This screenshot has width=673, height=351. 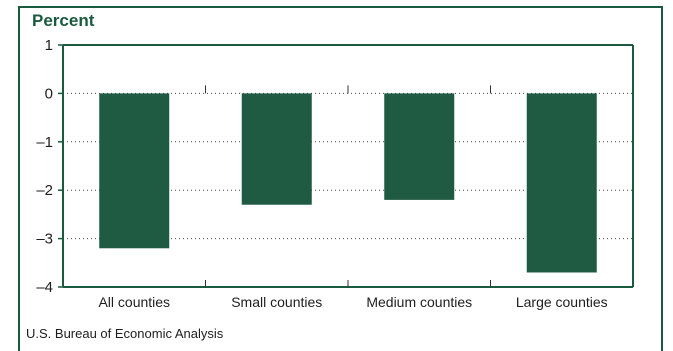 I want to click on source-note: U.S. Bureau of Economic Analysis, so click(x=125, y=333).